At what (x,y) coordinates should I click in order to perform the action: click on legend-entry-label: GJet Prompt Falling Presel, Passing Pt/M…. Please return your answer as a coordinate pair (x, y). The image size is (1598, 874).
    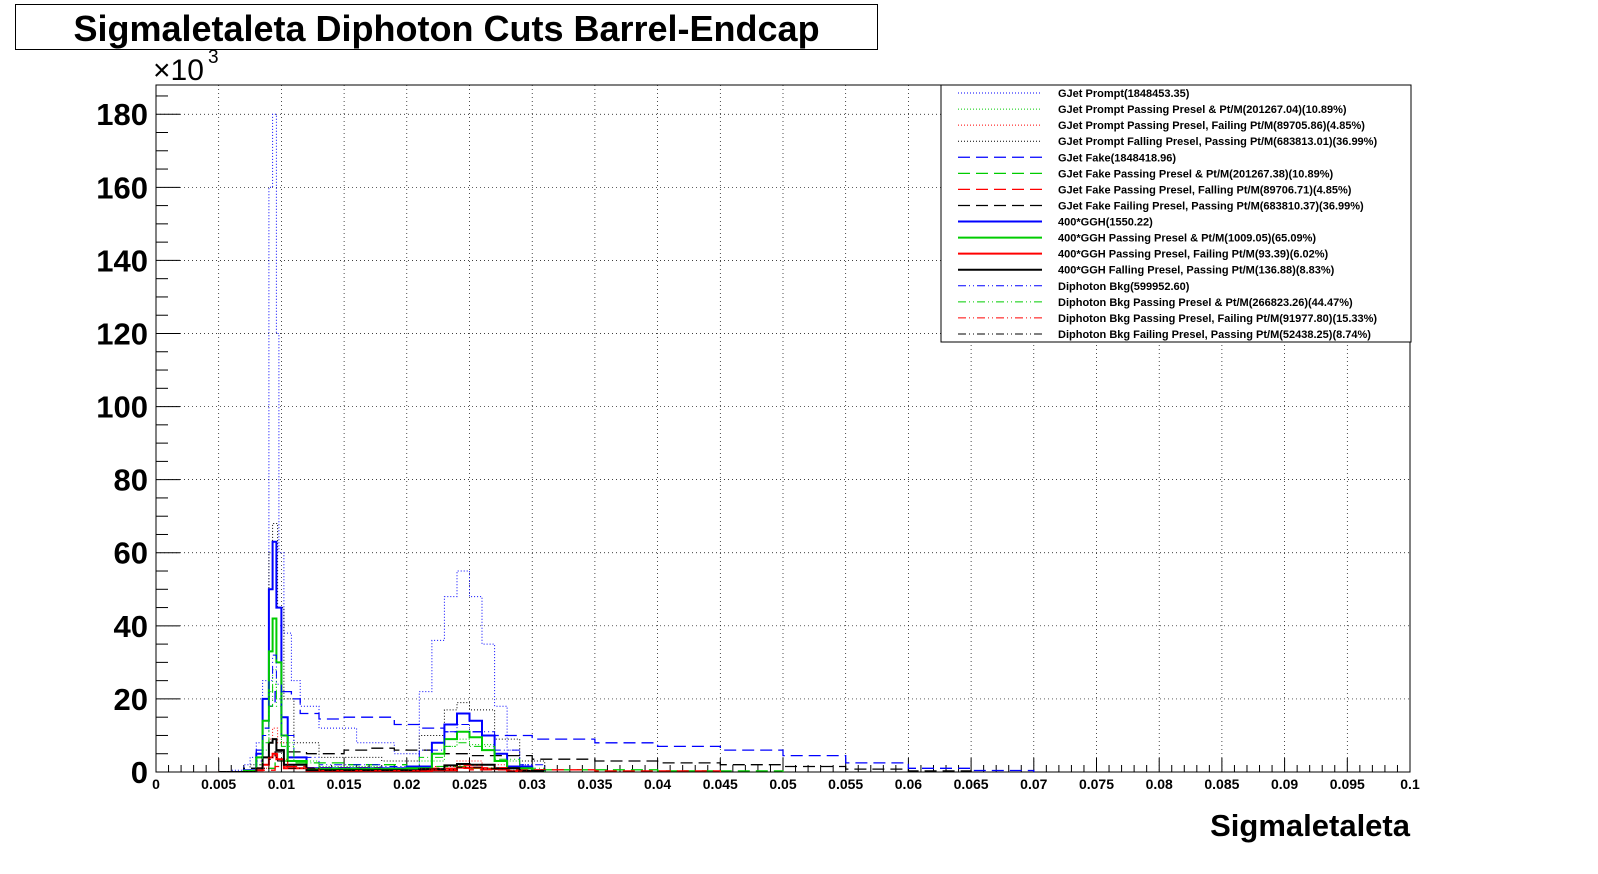
    Looking at the image, I should click on (1217, 142).